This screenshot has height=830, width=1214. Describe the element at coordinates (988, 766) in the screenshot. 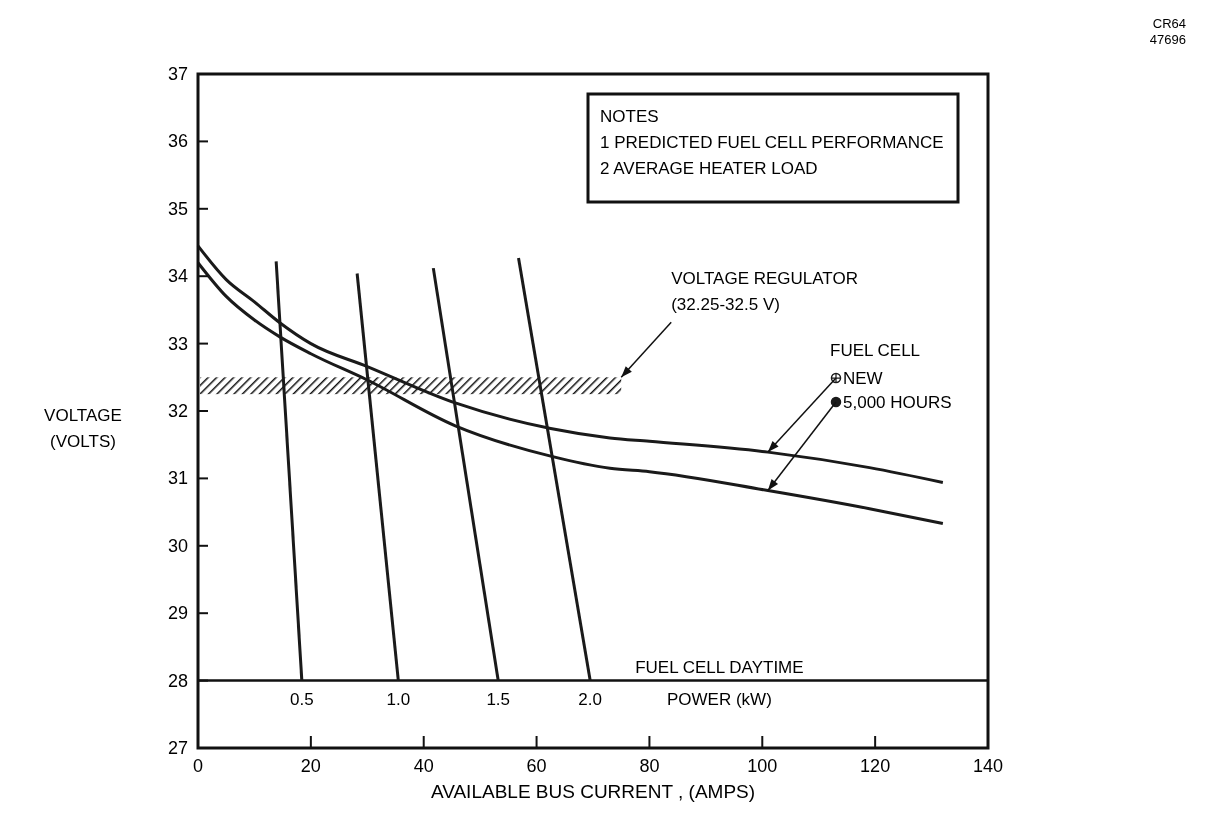

I see `x-tick-label: 140` at that location.